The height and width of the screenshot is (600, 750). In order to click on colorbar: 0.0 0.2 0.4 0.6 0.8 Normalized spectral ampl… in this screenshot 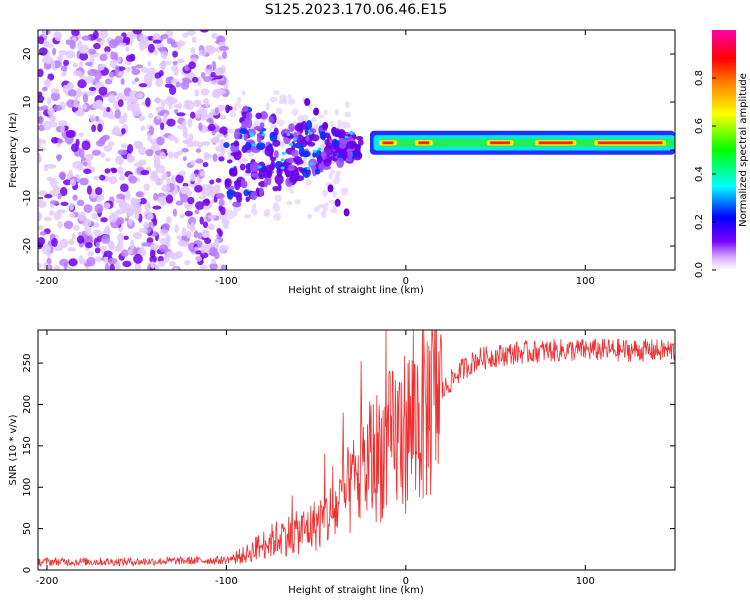, I will do `click(721, 154)`.